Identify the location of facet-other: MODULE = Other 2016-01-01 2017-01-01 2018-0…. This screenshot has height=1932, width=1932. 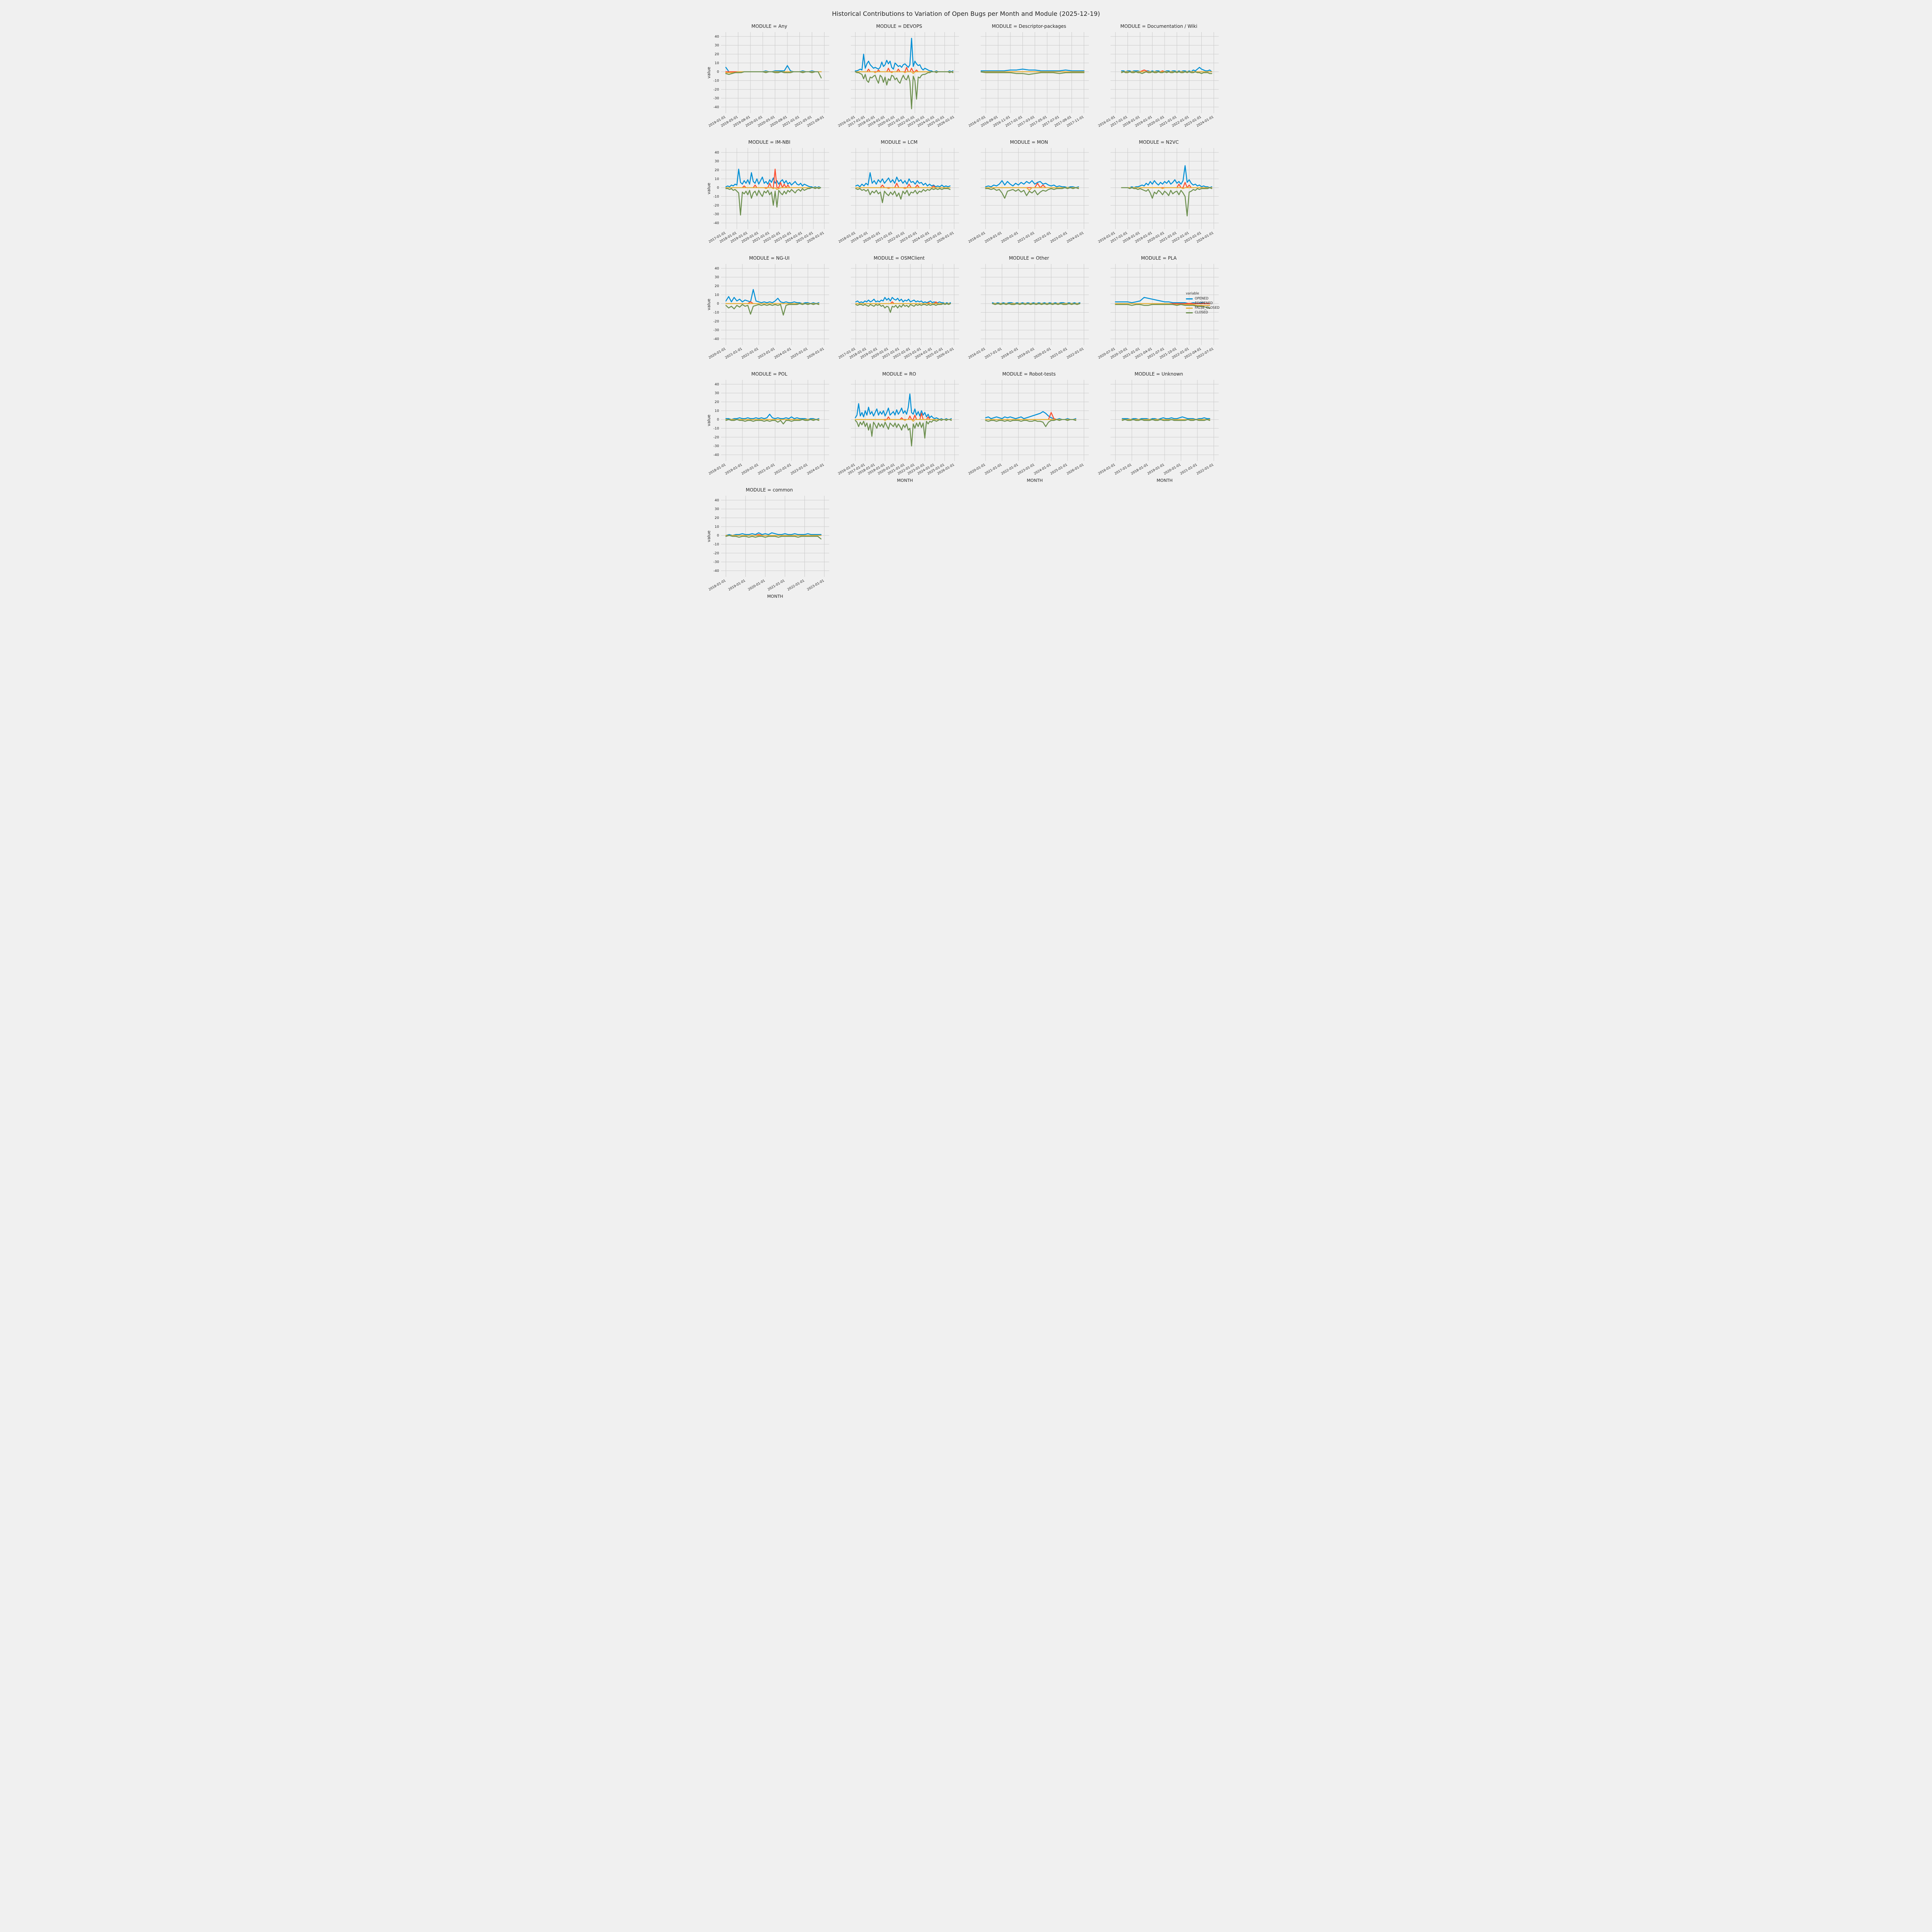
(1029, 312).